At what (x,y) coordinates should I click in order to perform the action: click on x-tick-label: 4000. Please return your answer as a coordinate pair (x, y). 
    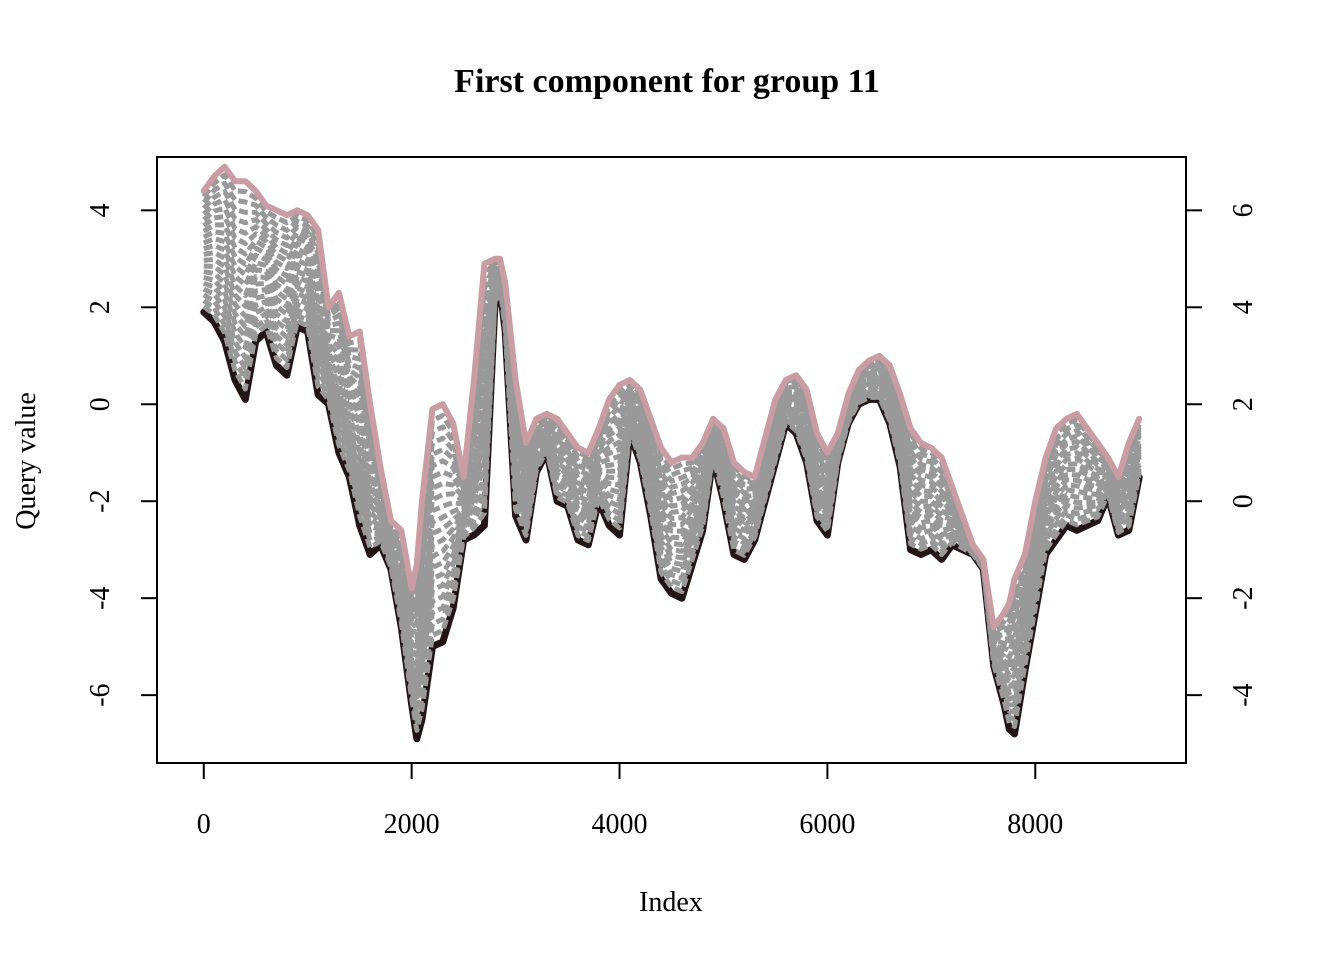
    Looking at the image, I should click on (620, 824).